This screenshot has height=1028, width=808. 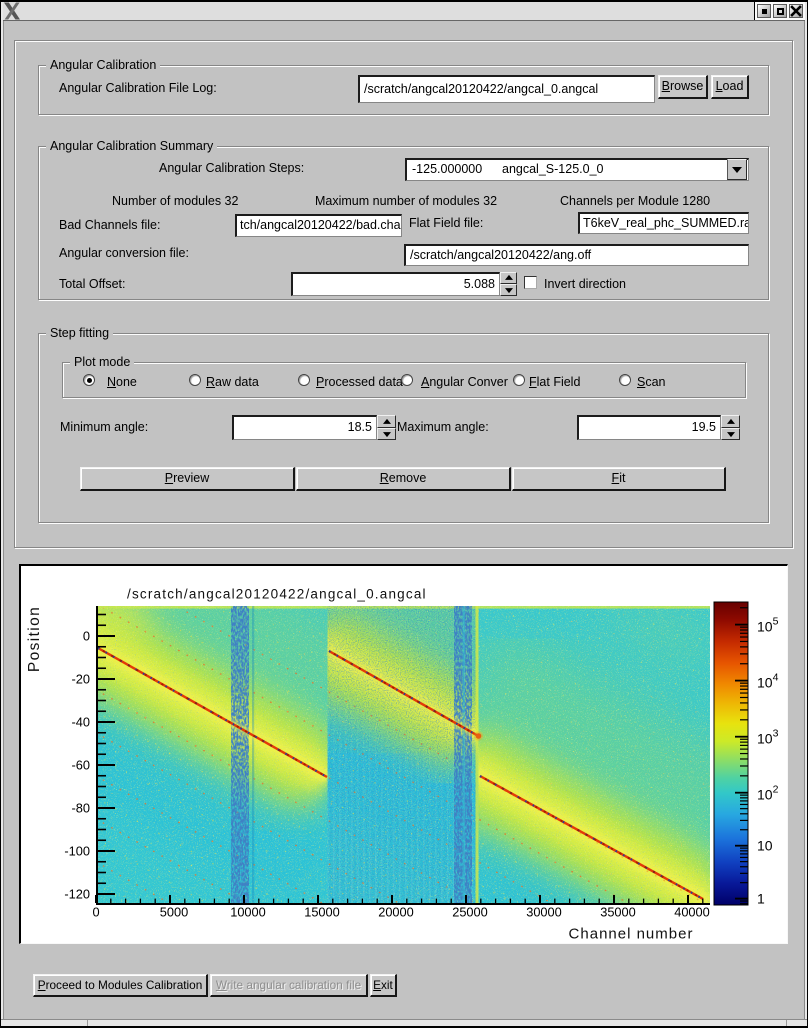 I want to click on svg-text: -60, so click(x=81, y=765).